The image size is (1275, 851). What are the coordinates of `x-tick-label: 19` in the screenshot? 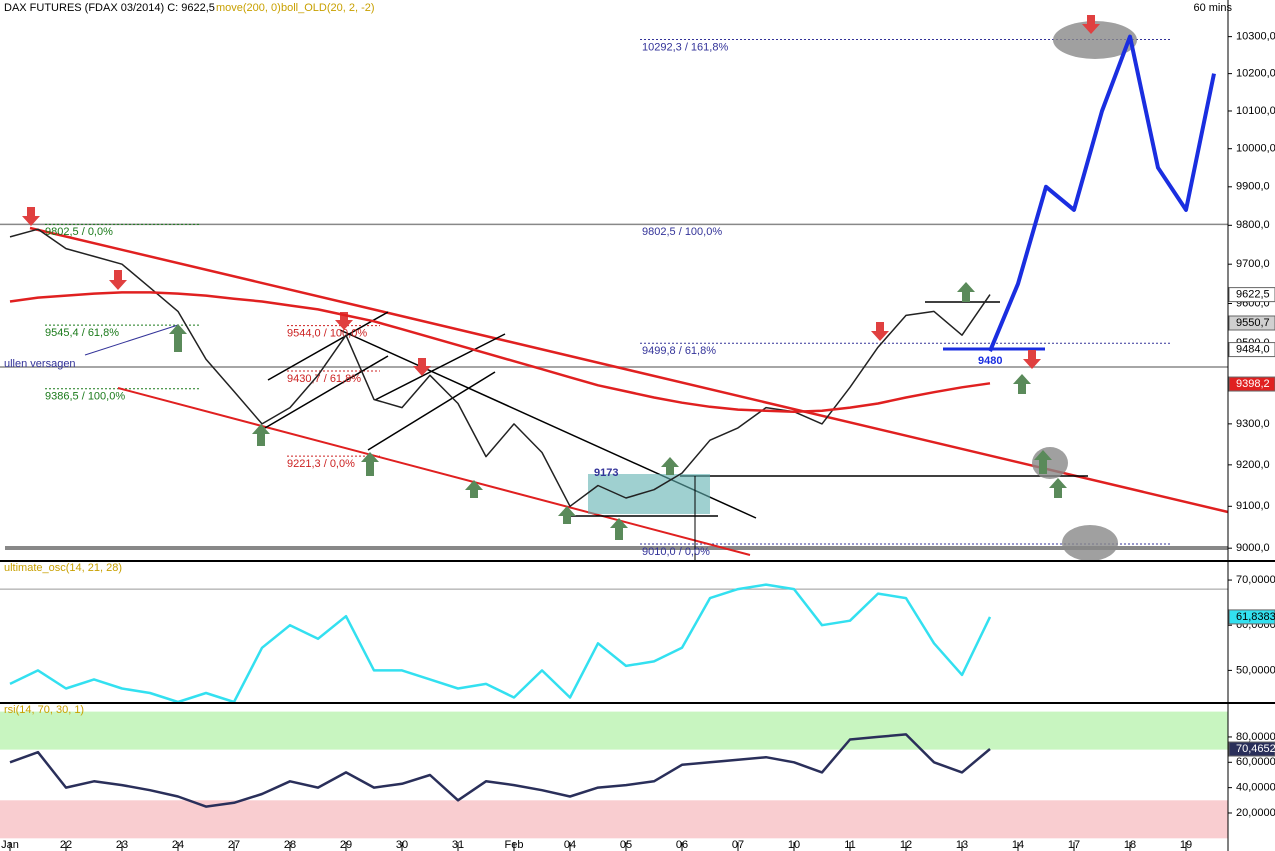 It's located at (1186, 845).